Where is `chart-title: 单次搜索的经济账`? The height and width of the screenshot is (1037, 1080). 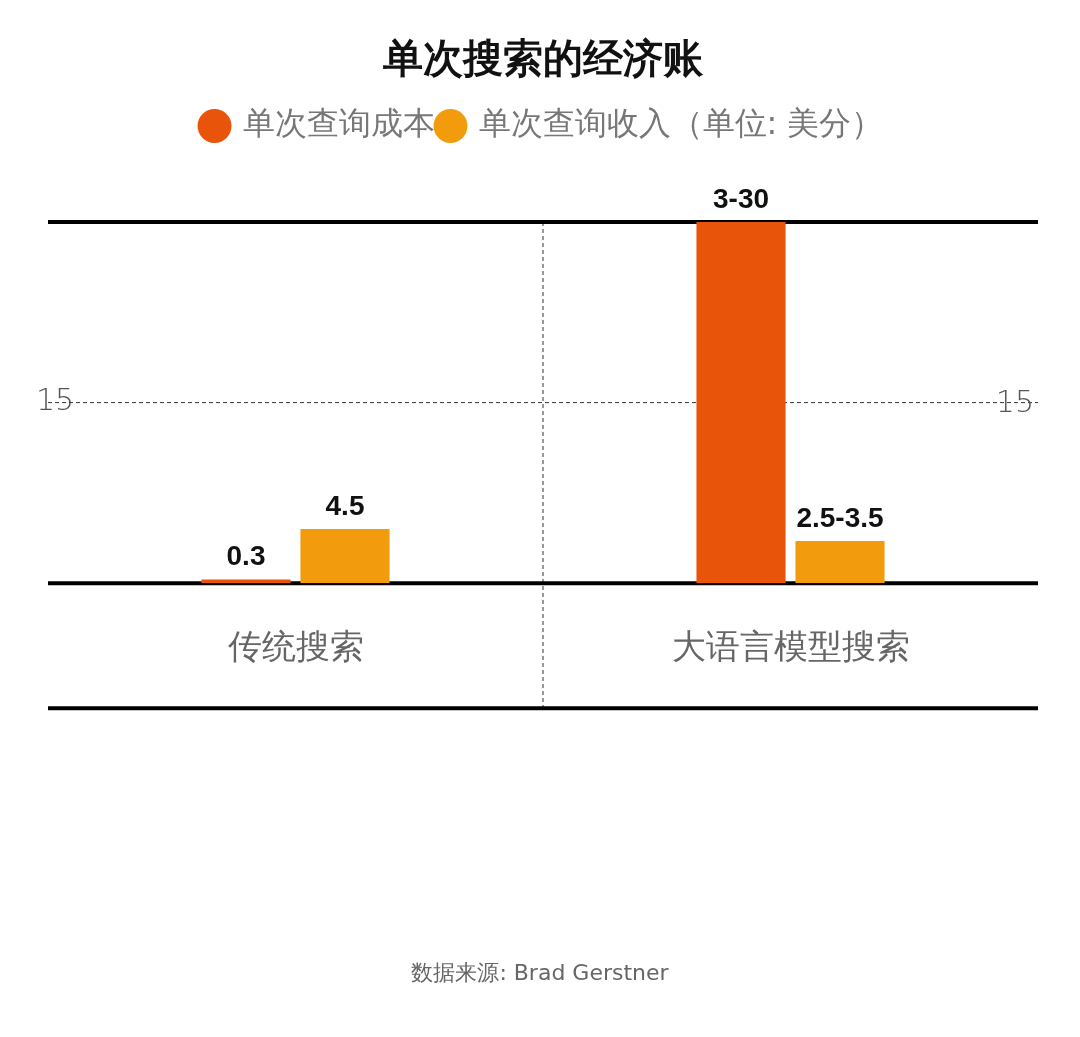
chart-title: 单次搜索的经济账 is located at coordinates (543, 58).